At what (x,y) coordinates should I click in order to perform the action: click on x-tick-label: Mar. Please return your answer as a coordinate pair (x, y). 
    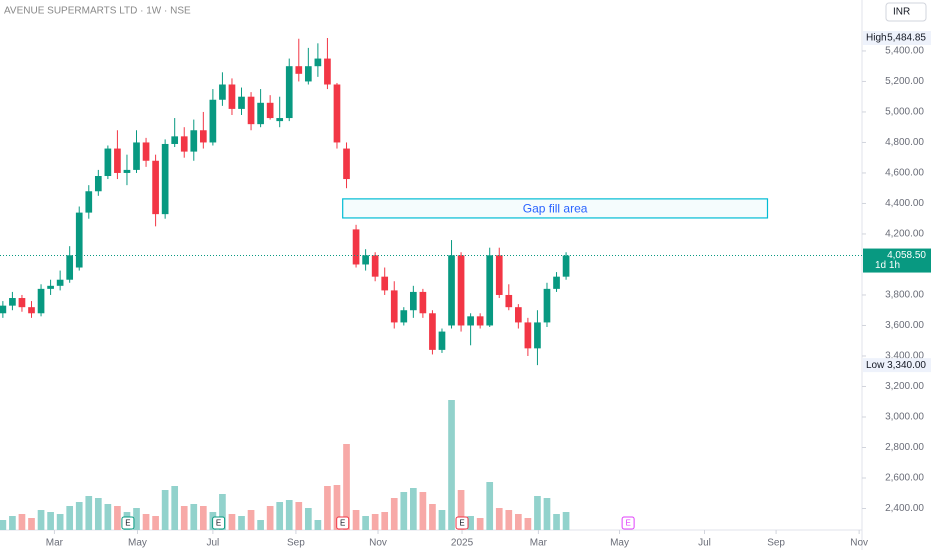
    Looking at the image, I should click on (55, 543).